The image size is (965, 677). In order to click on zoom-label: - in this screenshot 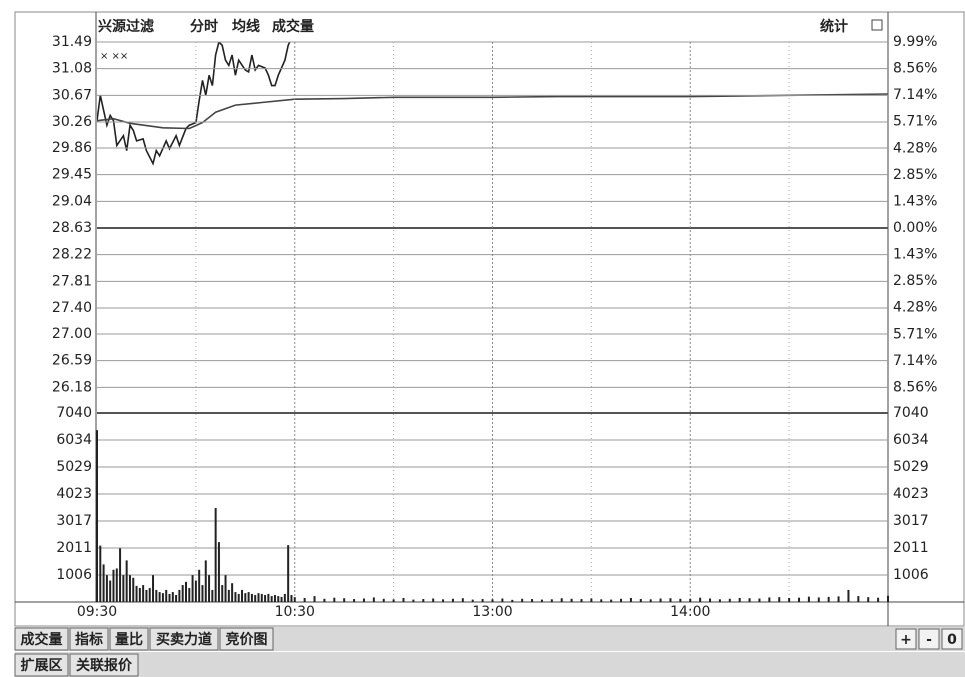, I will do `click(929, 640)`.